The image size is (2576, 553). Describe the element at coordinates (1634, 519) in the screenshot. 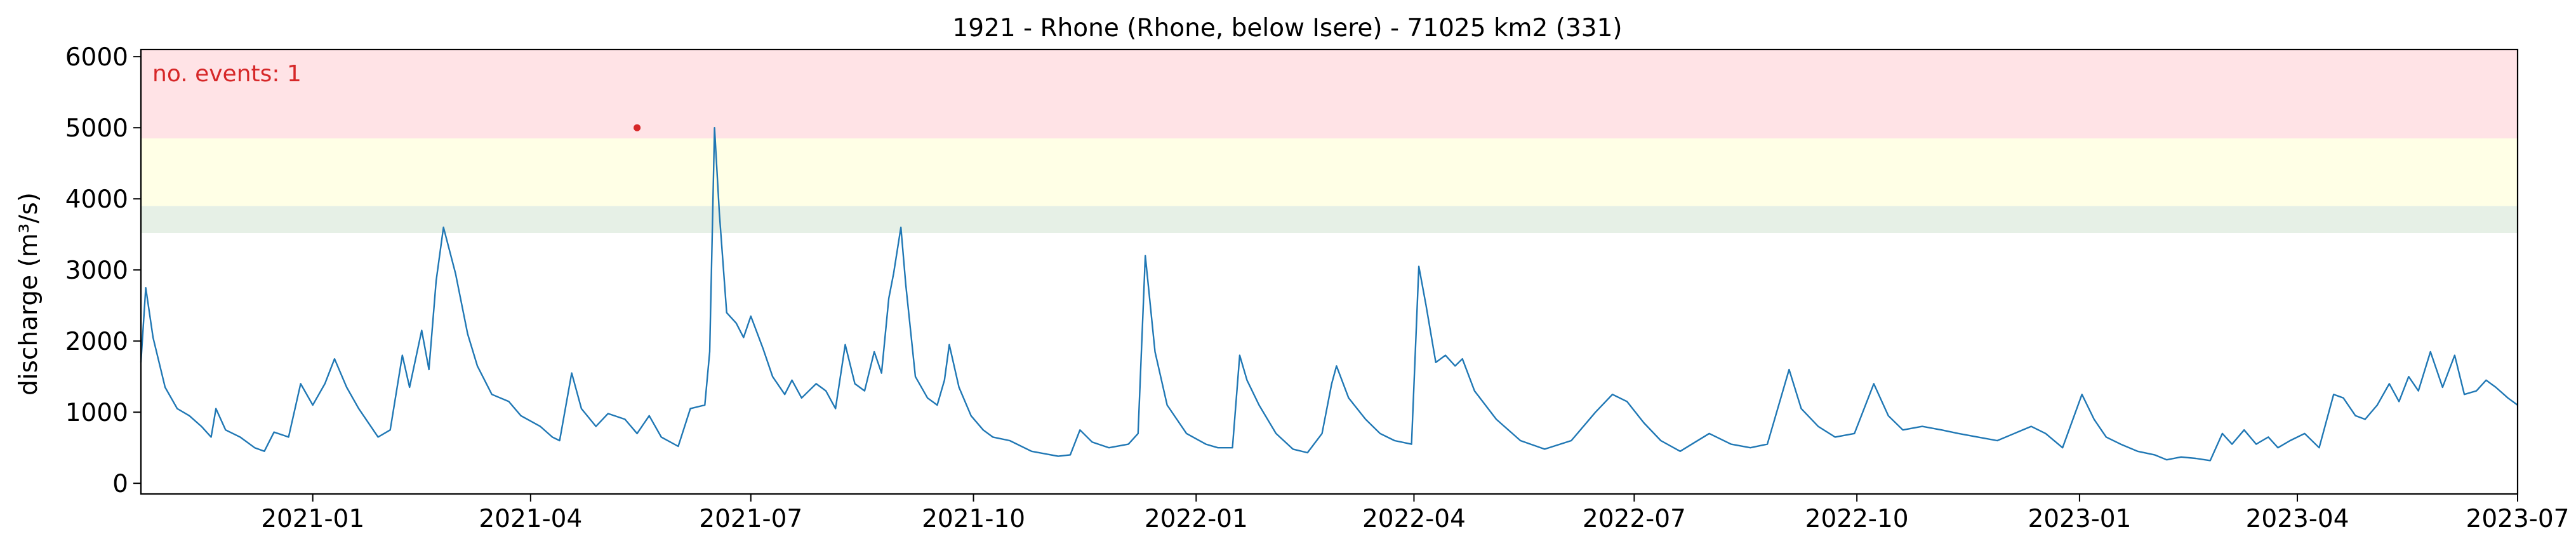

I see `x-tick-label-7: 2022-07` at that location.